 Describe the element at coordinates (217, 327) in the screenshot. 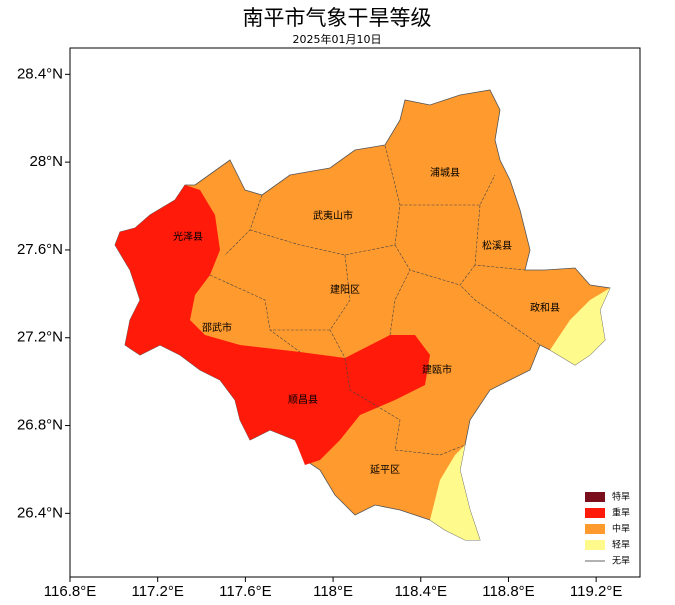

I see `region-label: 邵武市` at that location.